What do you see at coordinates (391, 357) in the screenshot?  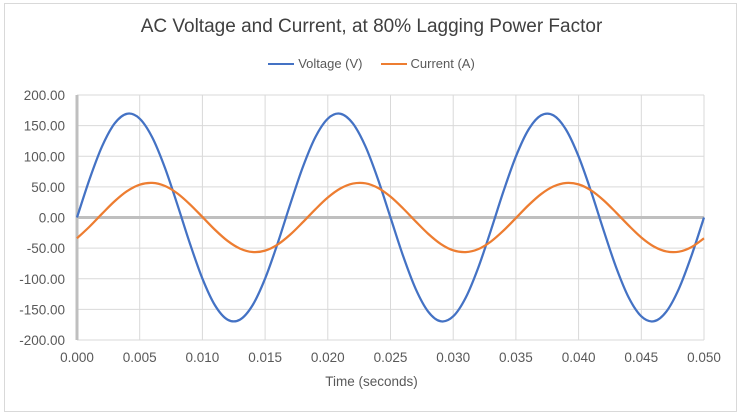 I see `x-tick-label: 0.025` at bounding box center [391, 357].